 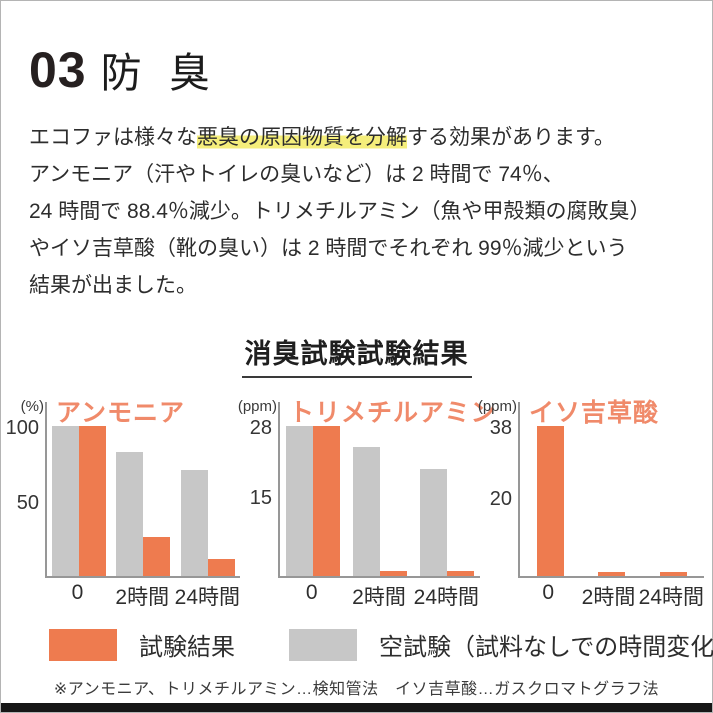 I want to click on y-axis-ticks: (ppm) 38 20, so click(x=498, y=488).